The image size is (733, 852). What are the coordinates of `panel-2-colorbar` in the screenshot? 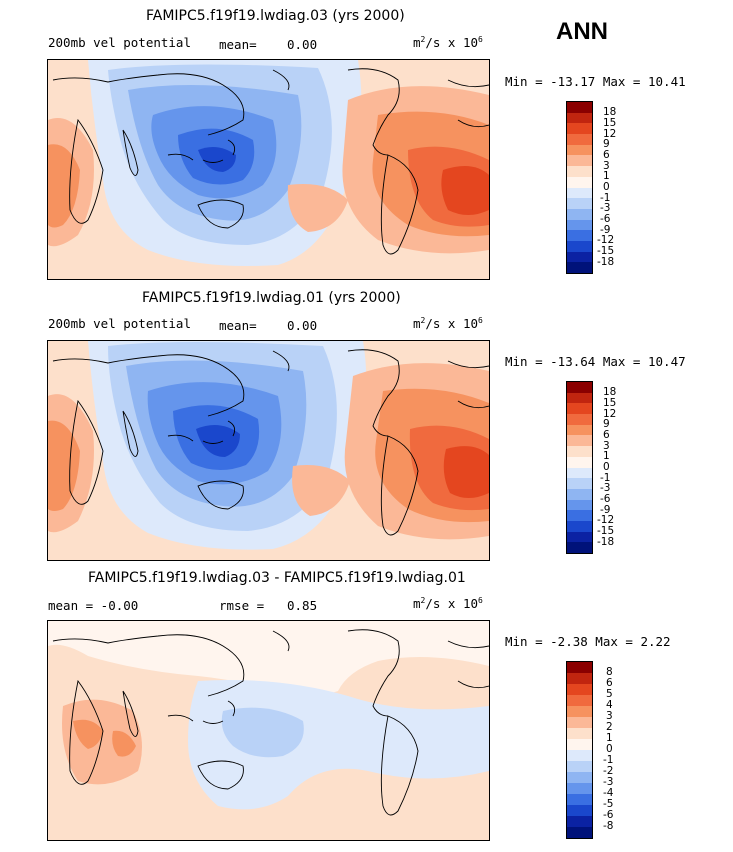 It's located at (579, 467).